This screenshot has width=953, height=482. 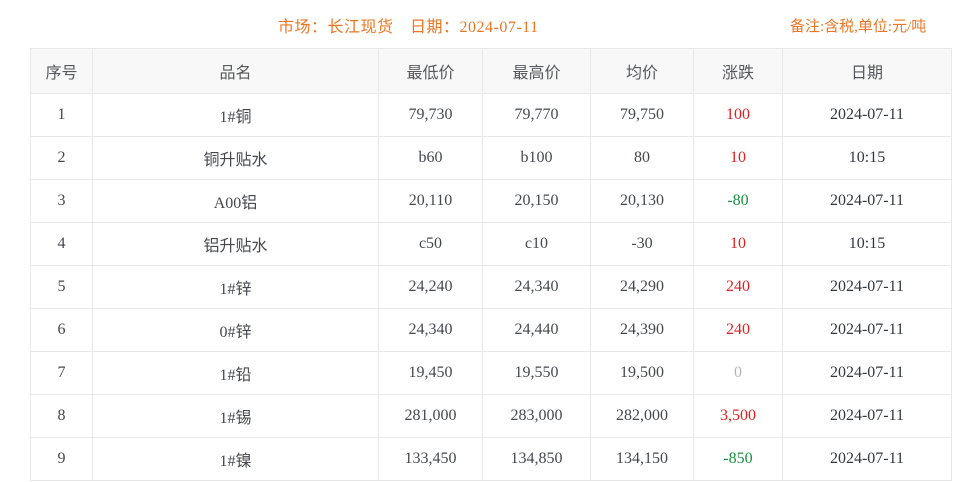 What do you see at coordinates (642, 459) in the screenshot?
I see `cell-avg-price: 134,150` at bounding box center [642, 459].